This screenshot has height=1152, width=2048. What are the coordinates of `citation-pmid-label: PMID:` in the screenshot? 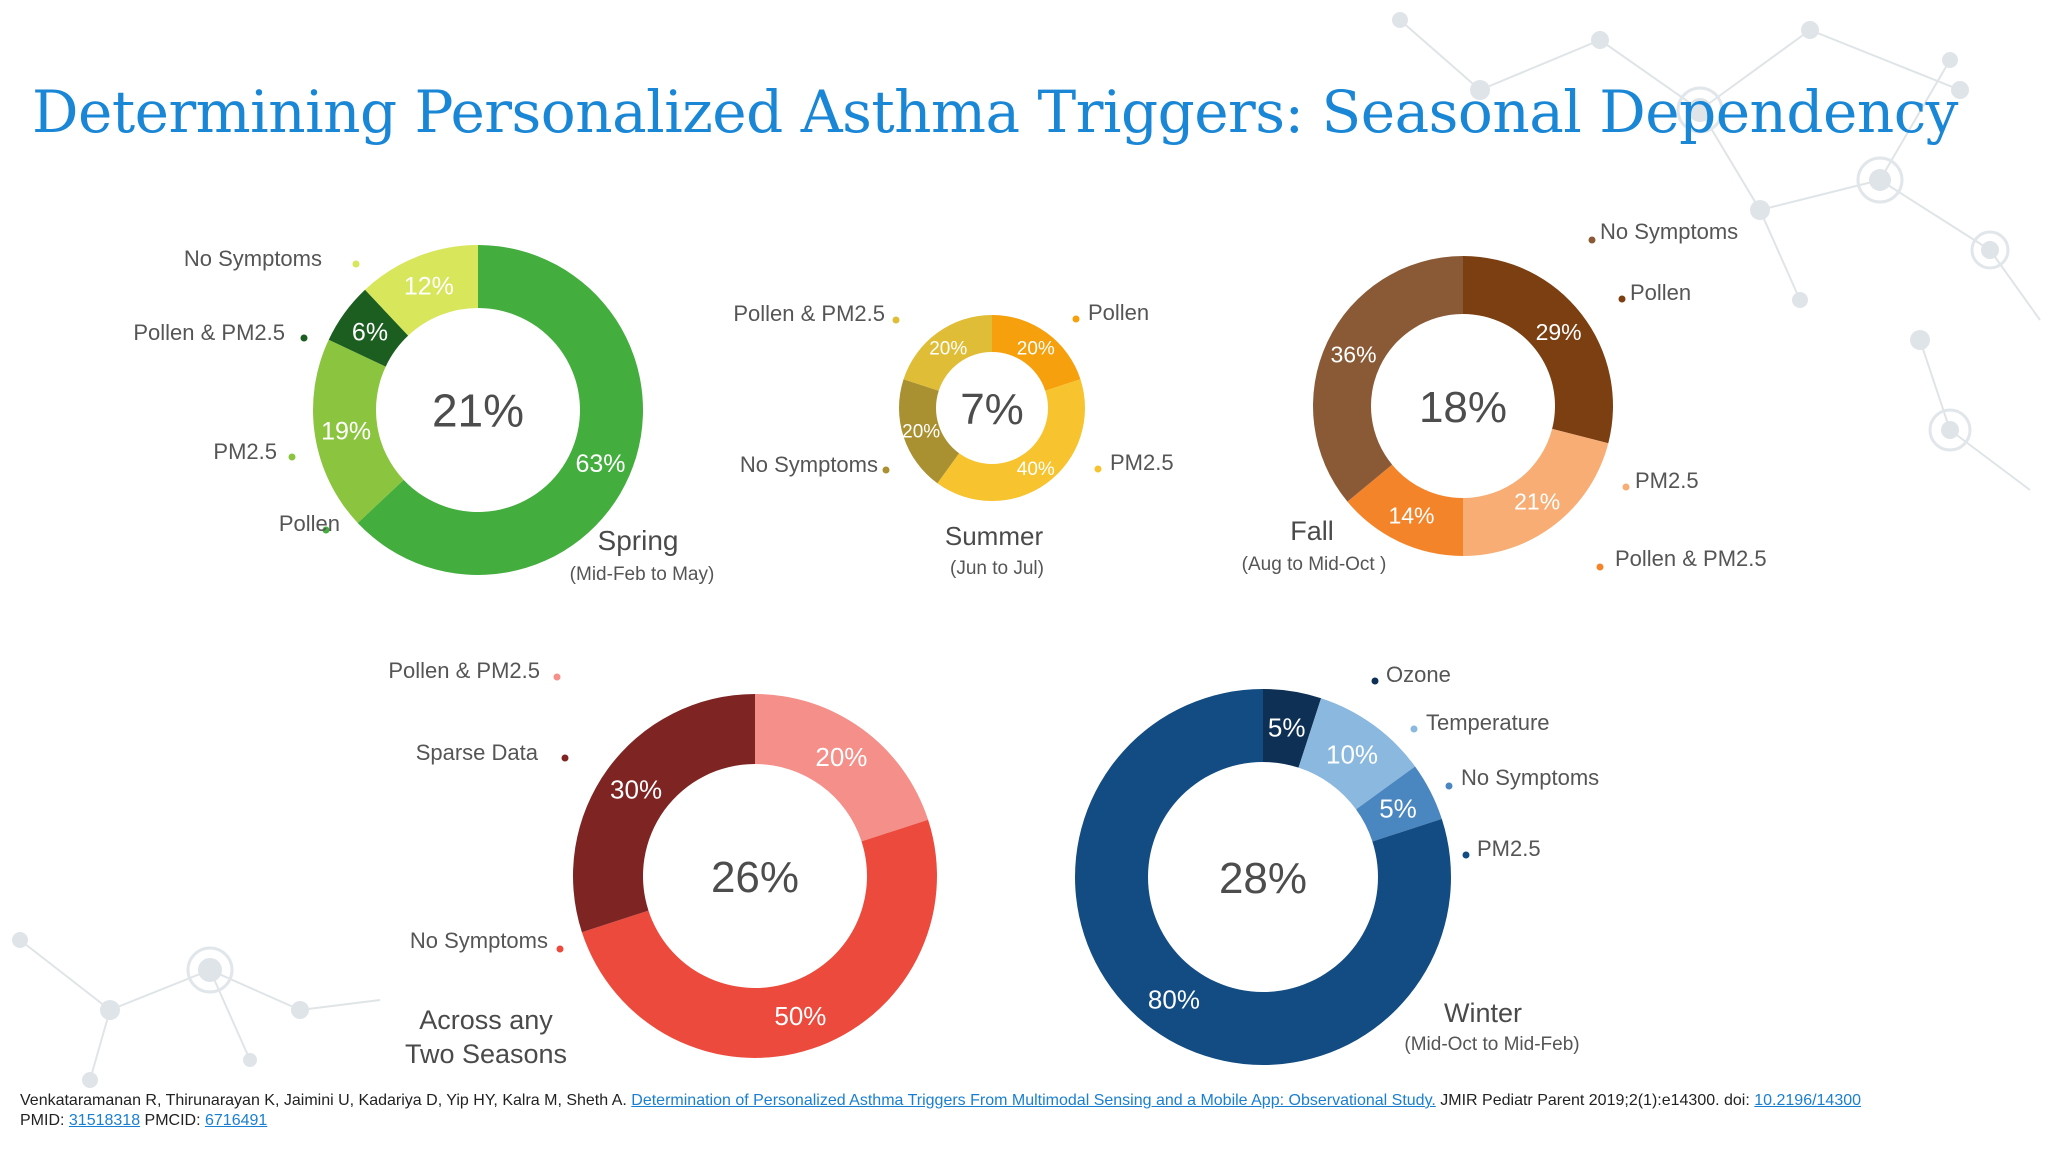 It's located at (42, 1120).